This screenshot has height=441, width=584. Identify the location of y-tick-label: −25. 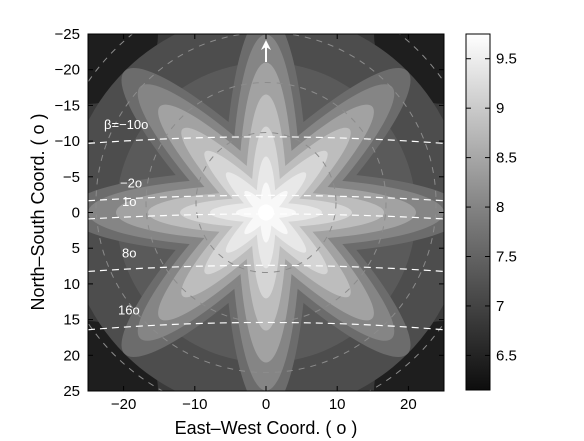
(67, 34).